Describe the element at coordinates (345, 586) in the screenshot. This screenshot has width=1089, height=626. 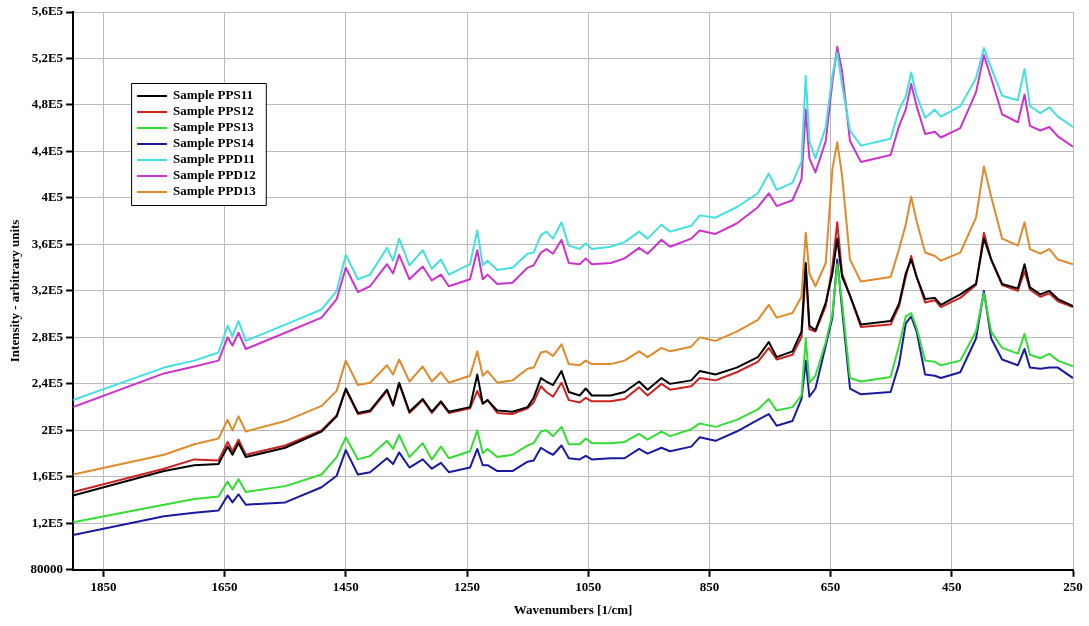
I see `x-tick-label: 1450` at that location.